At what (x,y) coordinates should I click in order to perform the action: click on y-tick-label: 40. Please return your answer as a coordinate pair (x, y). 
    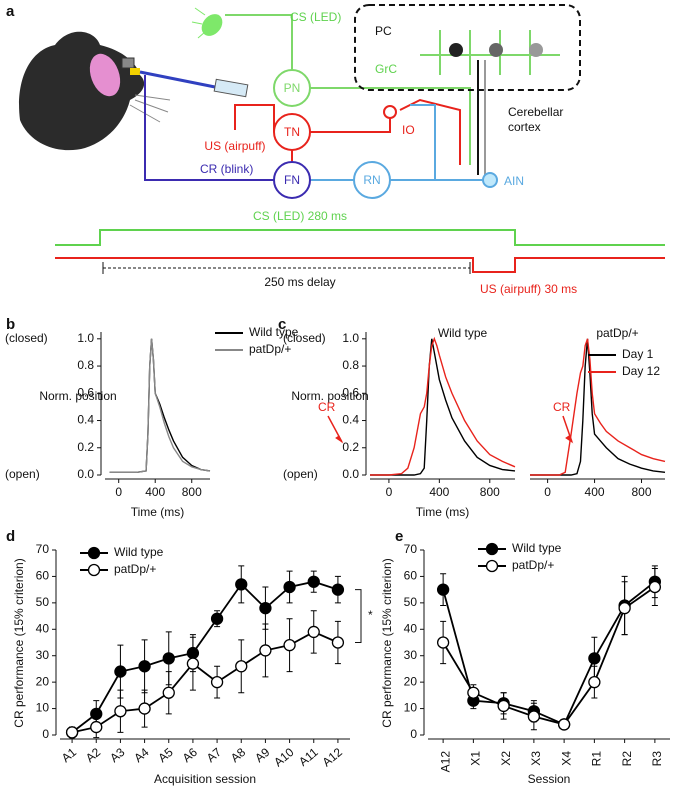
    Looking at the image, I should click on (411, 628).